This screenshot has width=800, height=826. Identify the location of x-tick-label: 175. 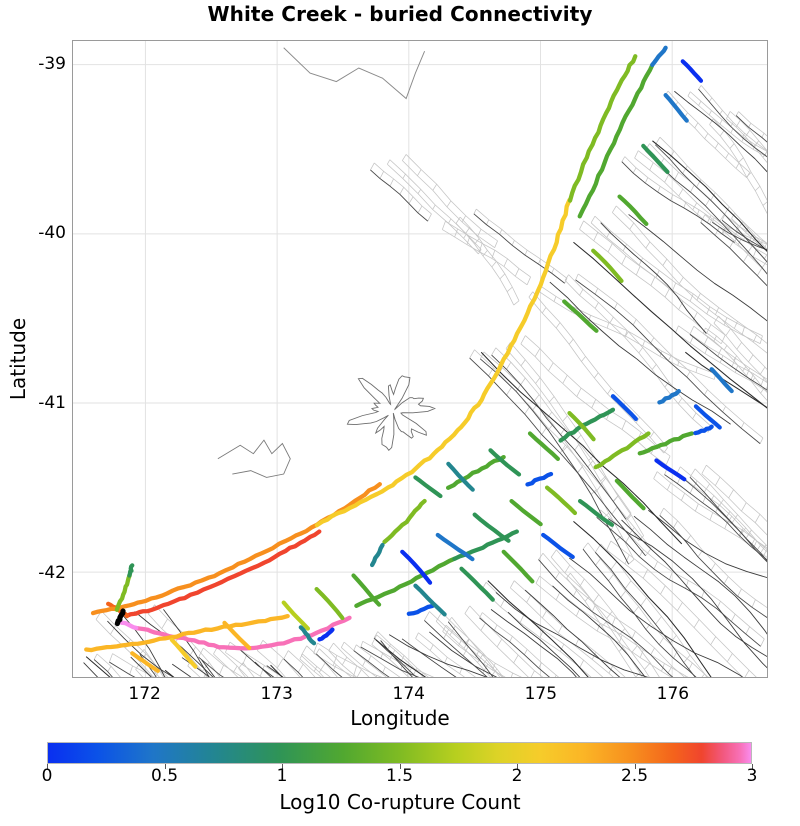
(541, 694).